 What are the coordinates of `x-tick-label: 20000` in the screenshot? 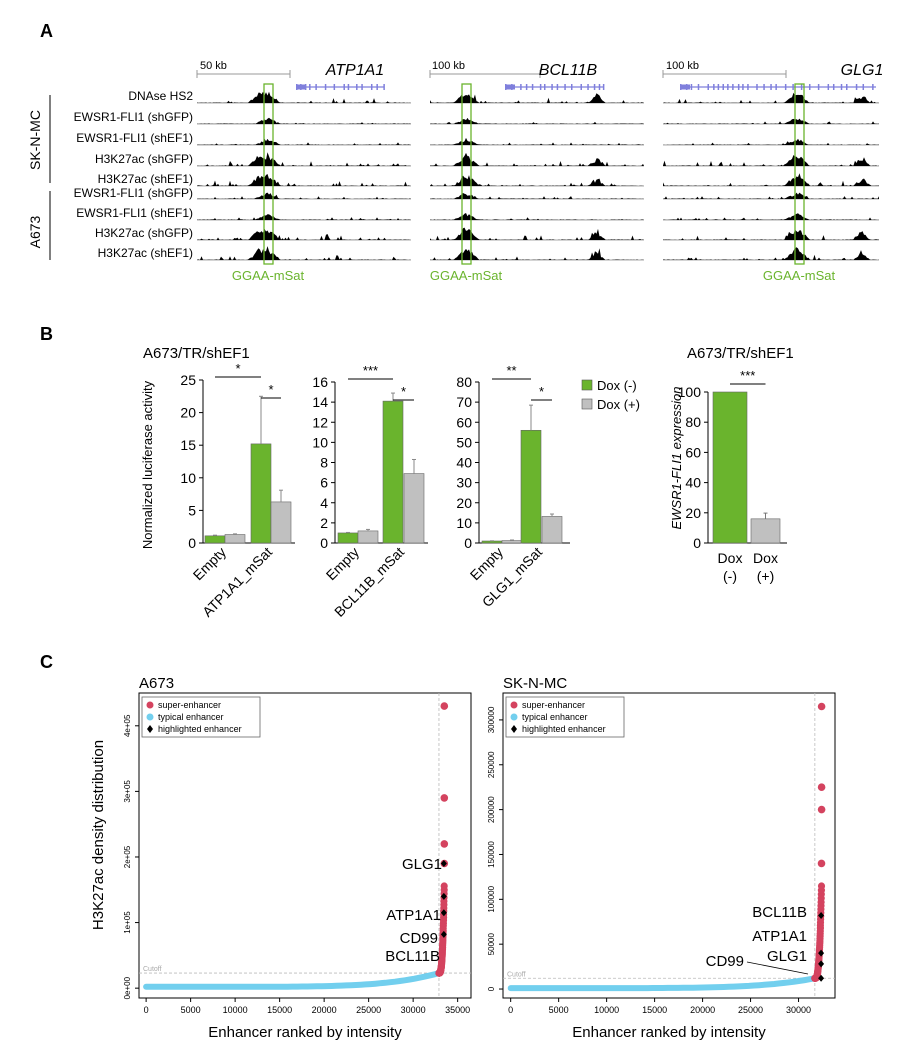 It's located at (702, 1010).